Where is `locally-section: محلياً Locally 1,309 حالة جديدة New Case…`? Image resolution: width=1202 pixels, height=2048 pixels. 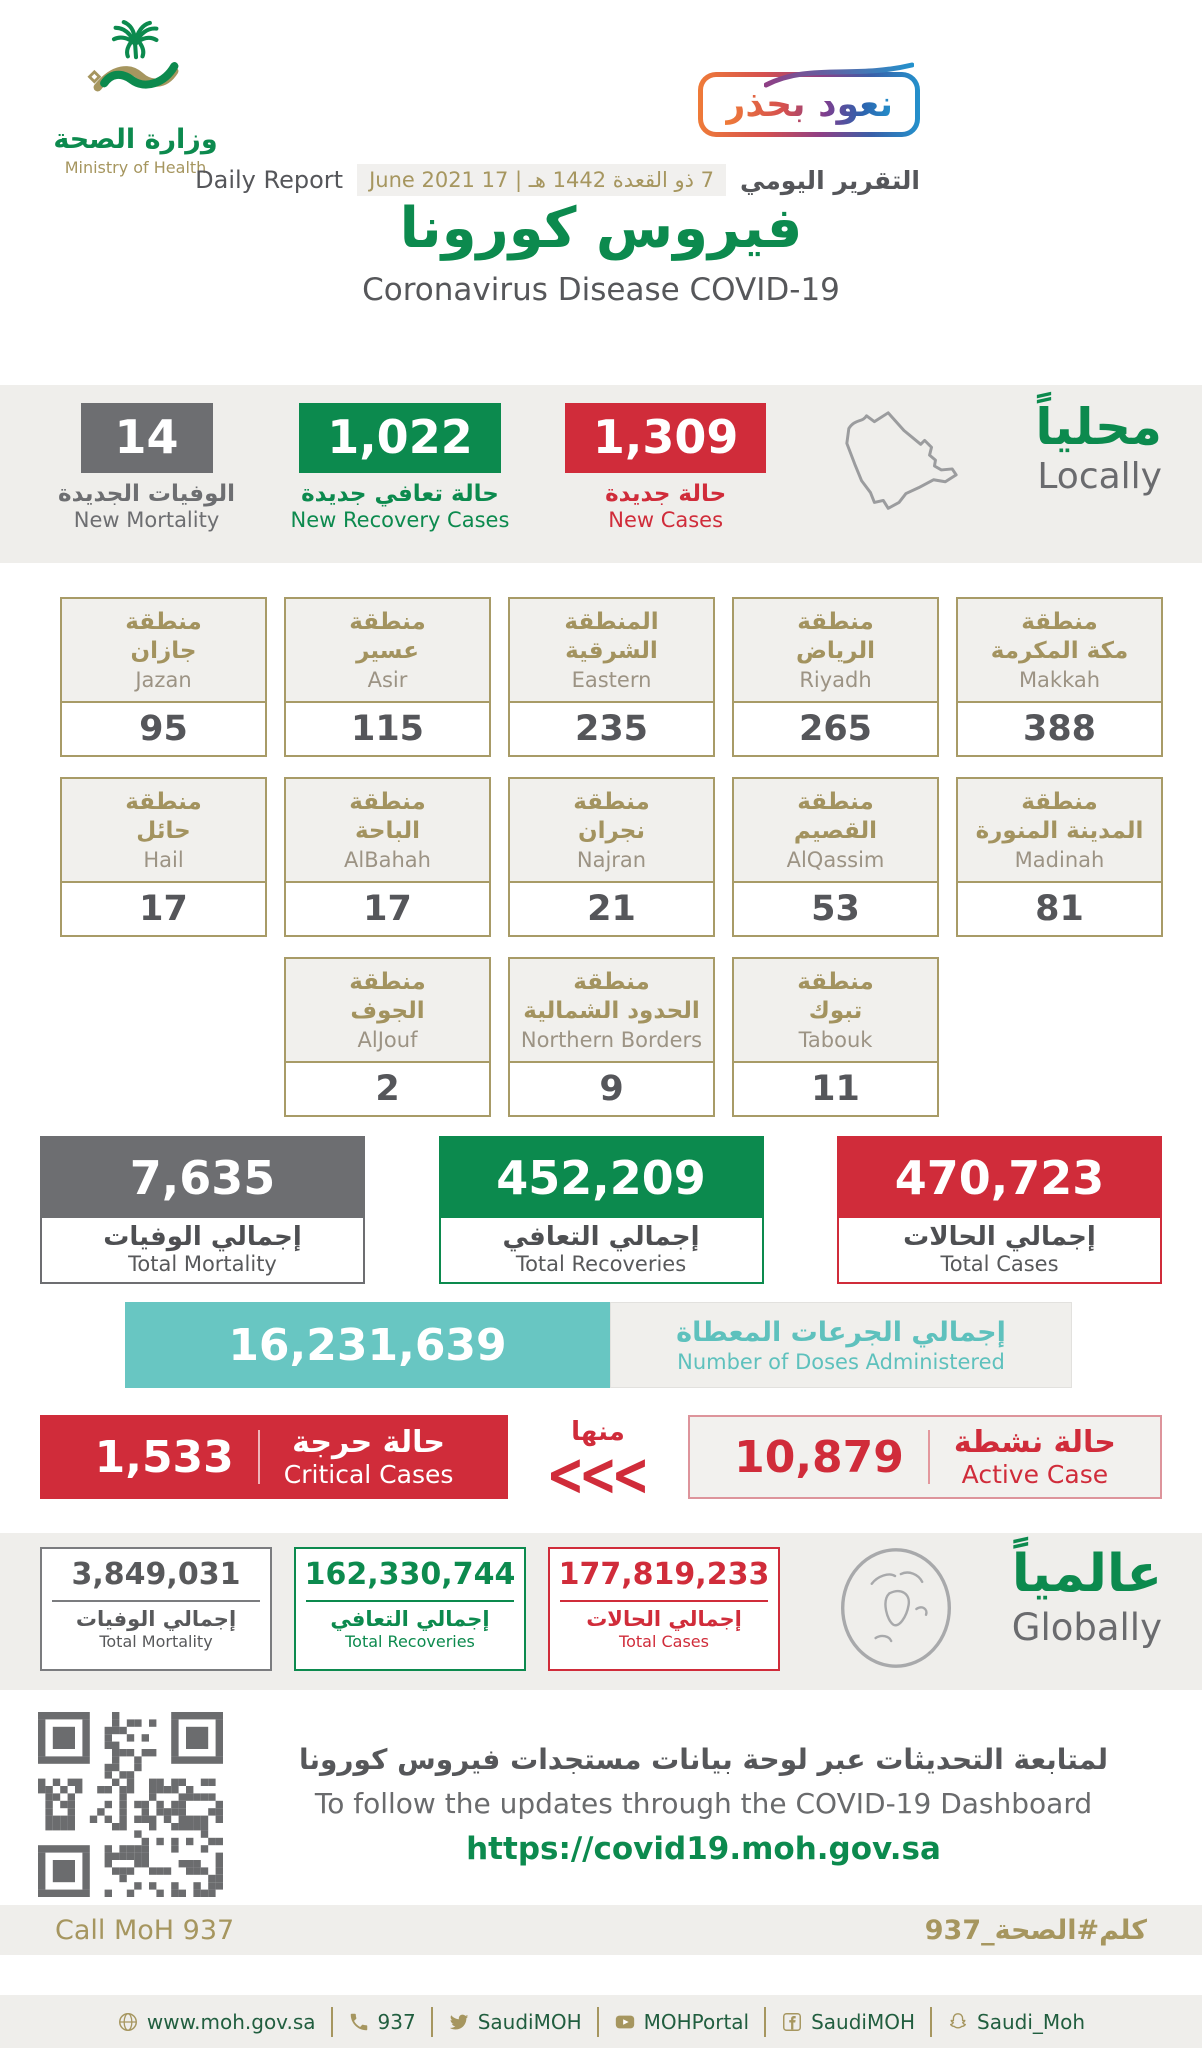
locally-section: محلياً Locally 1,309 حالة جديدة New Case… is located at coordinates (601, 474).